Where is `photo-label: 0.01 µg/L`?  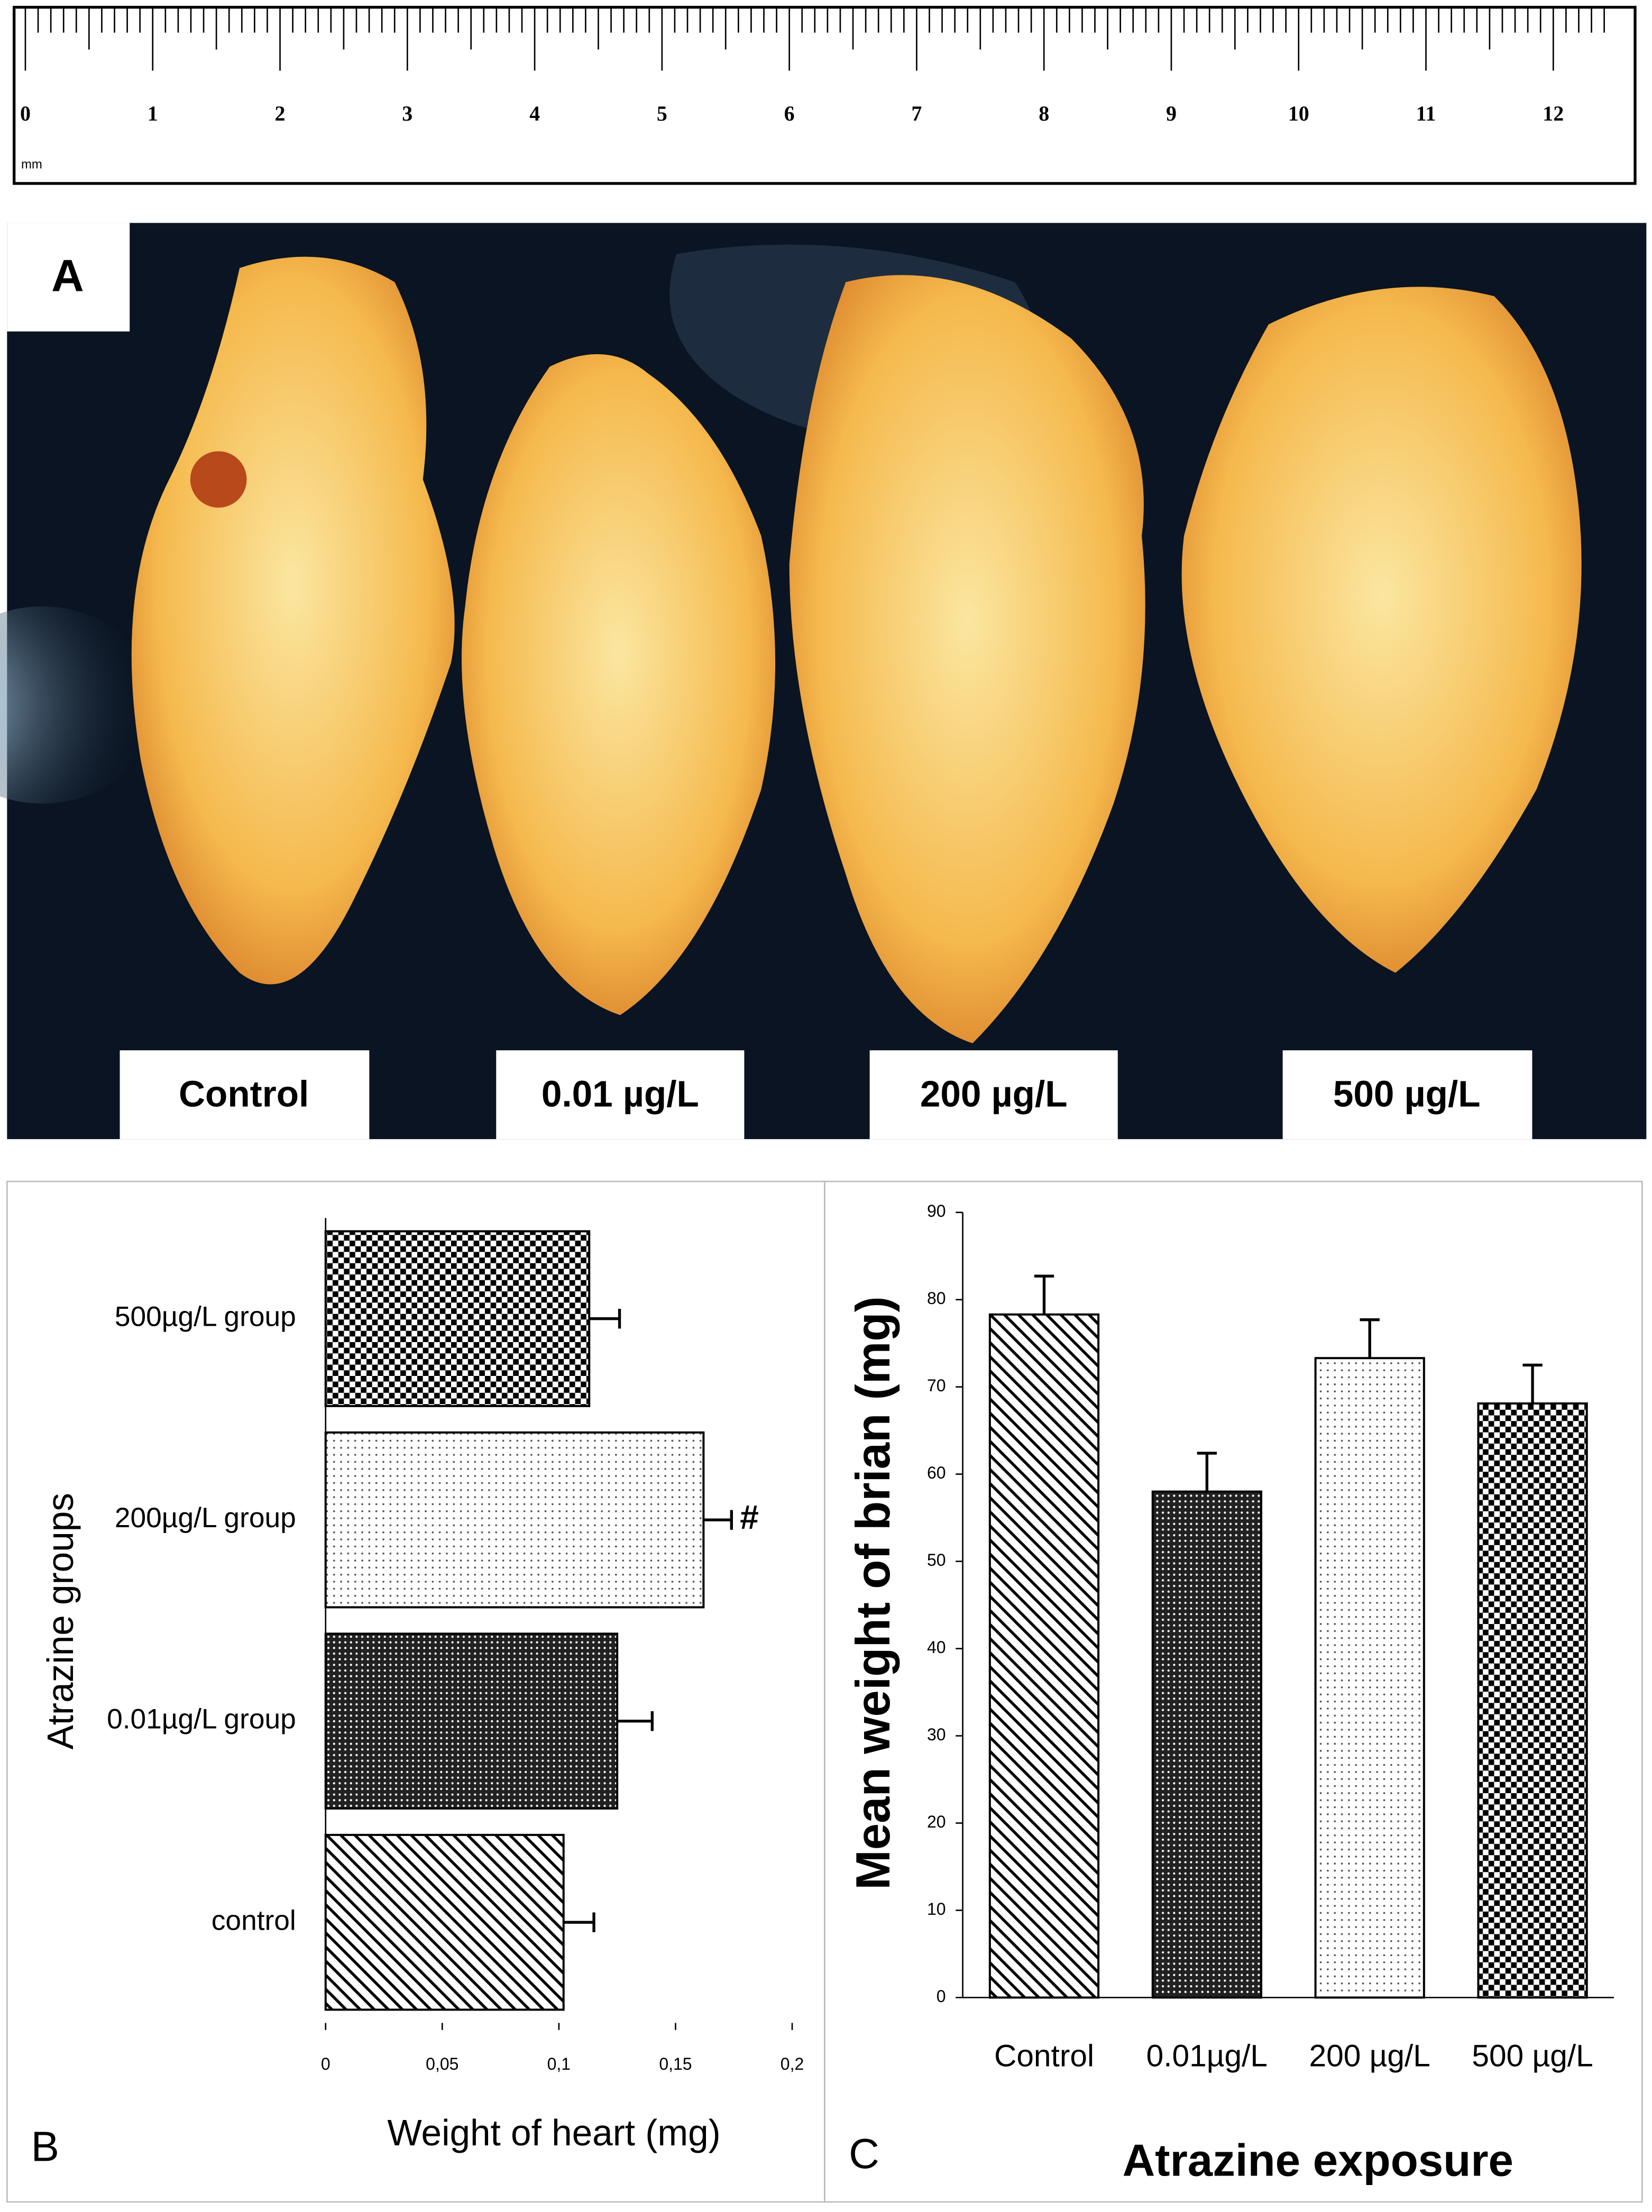 photo-label: 0.01 µg/L is located at coordinates (620, 1093).